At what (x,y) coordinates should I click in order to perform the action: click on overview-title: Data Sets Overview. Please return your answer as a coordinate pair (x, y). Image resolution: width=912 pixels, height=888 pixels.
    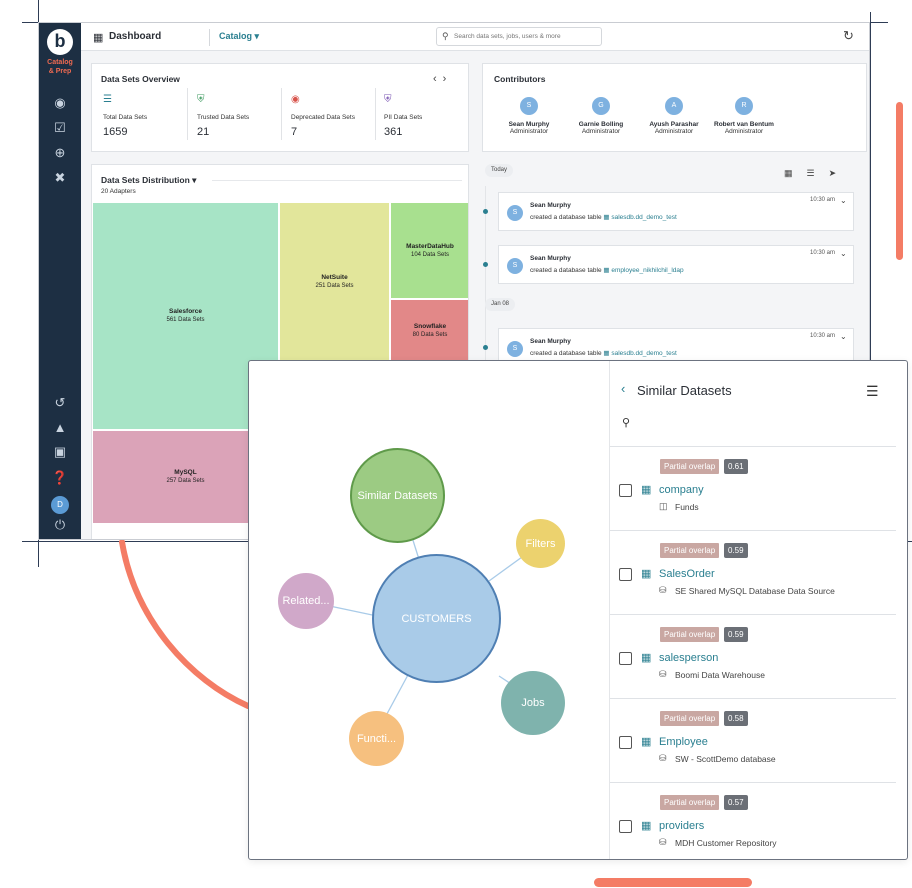
    Looking at the image, I should click on (140, 79).